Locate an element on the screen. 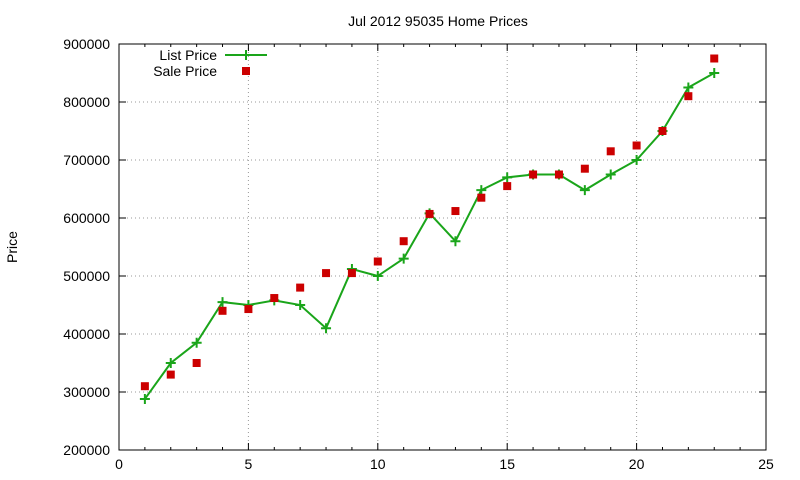  y-tick-label: 400000 is located at coordinates (86, 334).